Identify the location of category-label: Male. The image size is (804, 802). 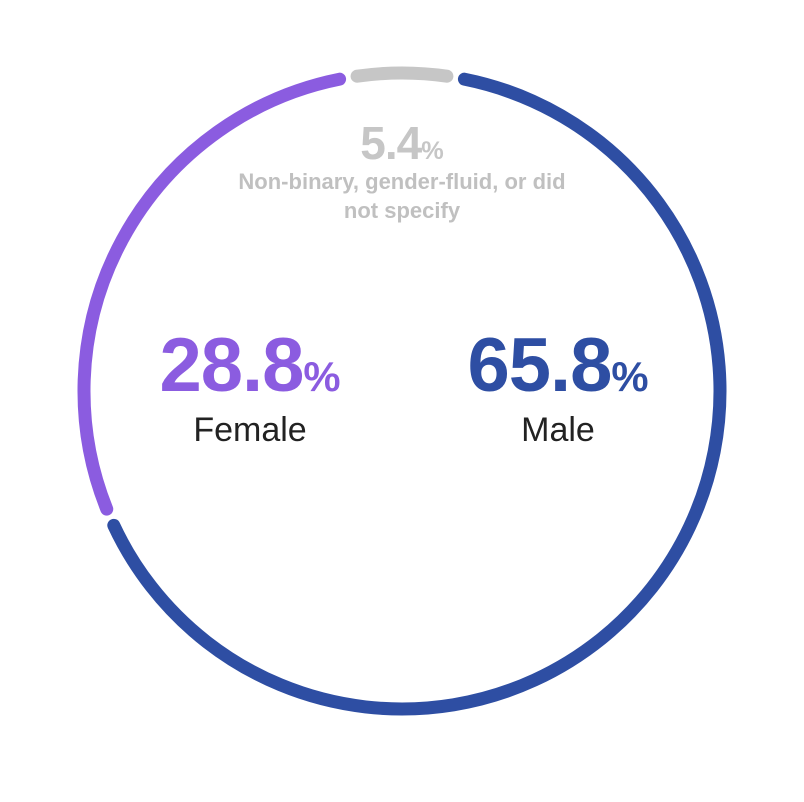
(558, 429).